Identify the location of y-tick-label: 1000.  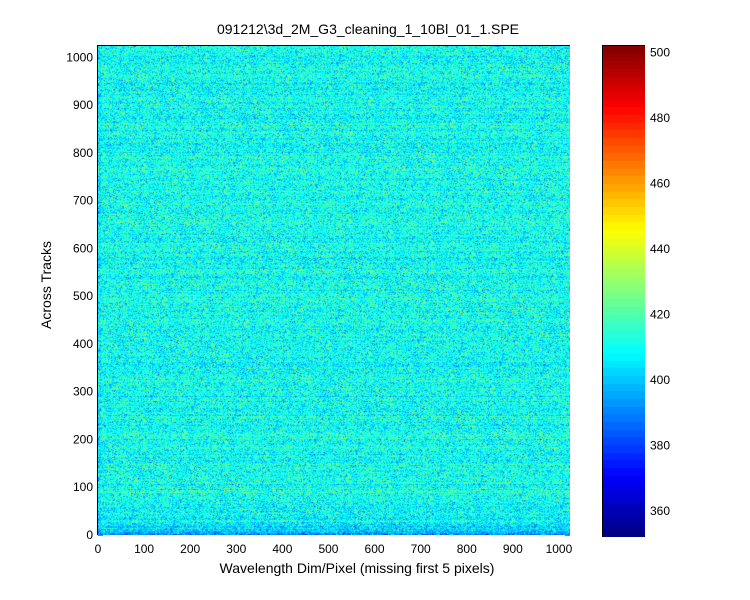
(79, 57).